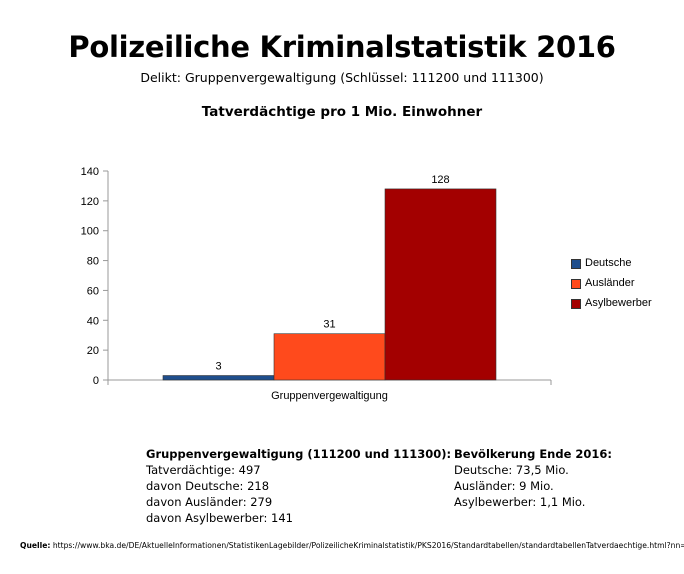  Describe the element at coordinates (93, 291) in the screenshot. I see `y-tick-label: 60` at that location.